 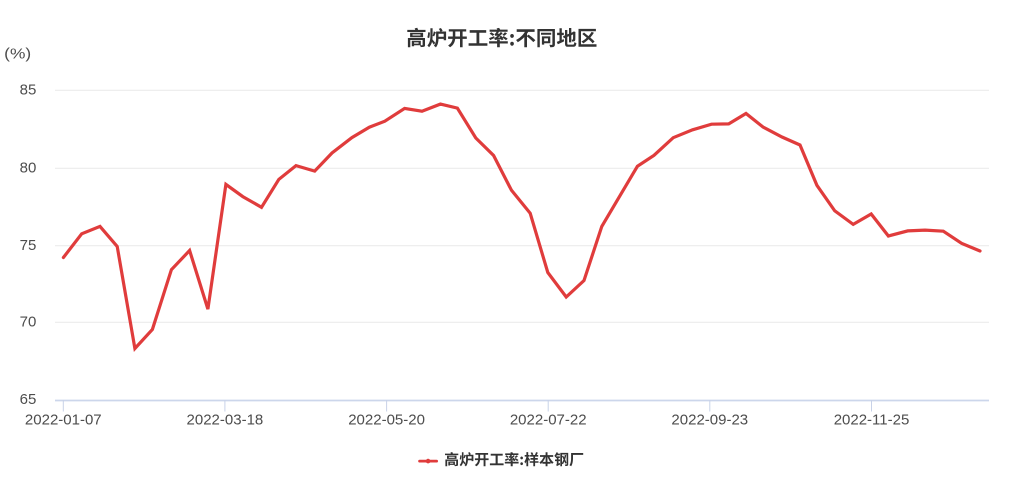 I want to click on svg-text: 80, so click(x=28, y=167).